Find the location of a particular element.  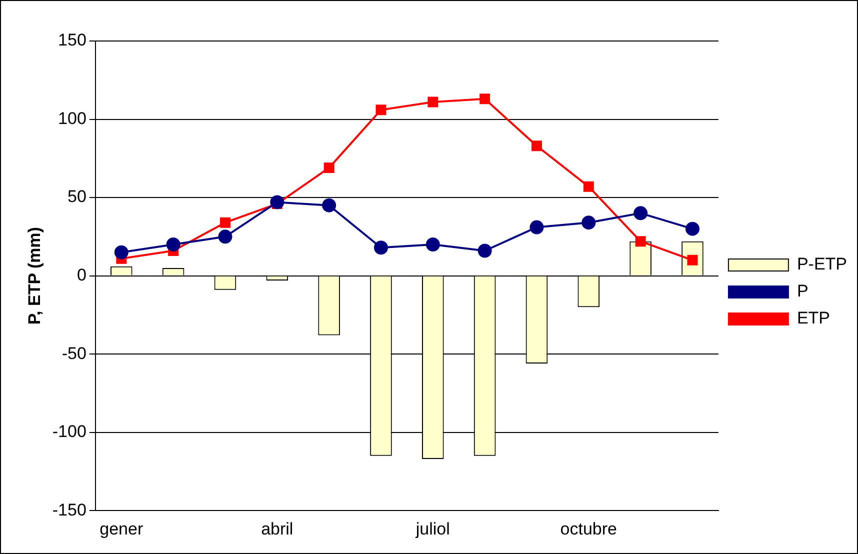

y-tick-label: -100 is located at coordinates (69, 432).